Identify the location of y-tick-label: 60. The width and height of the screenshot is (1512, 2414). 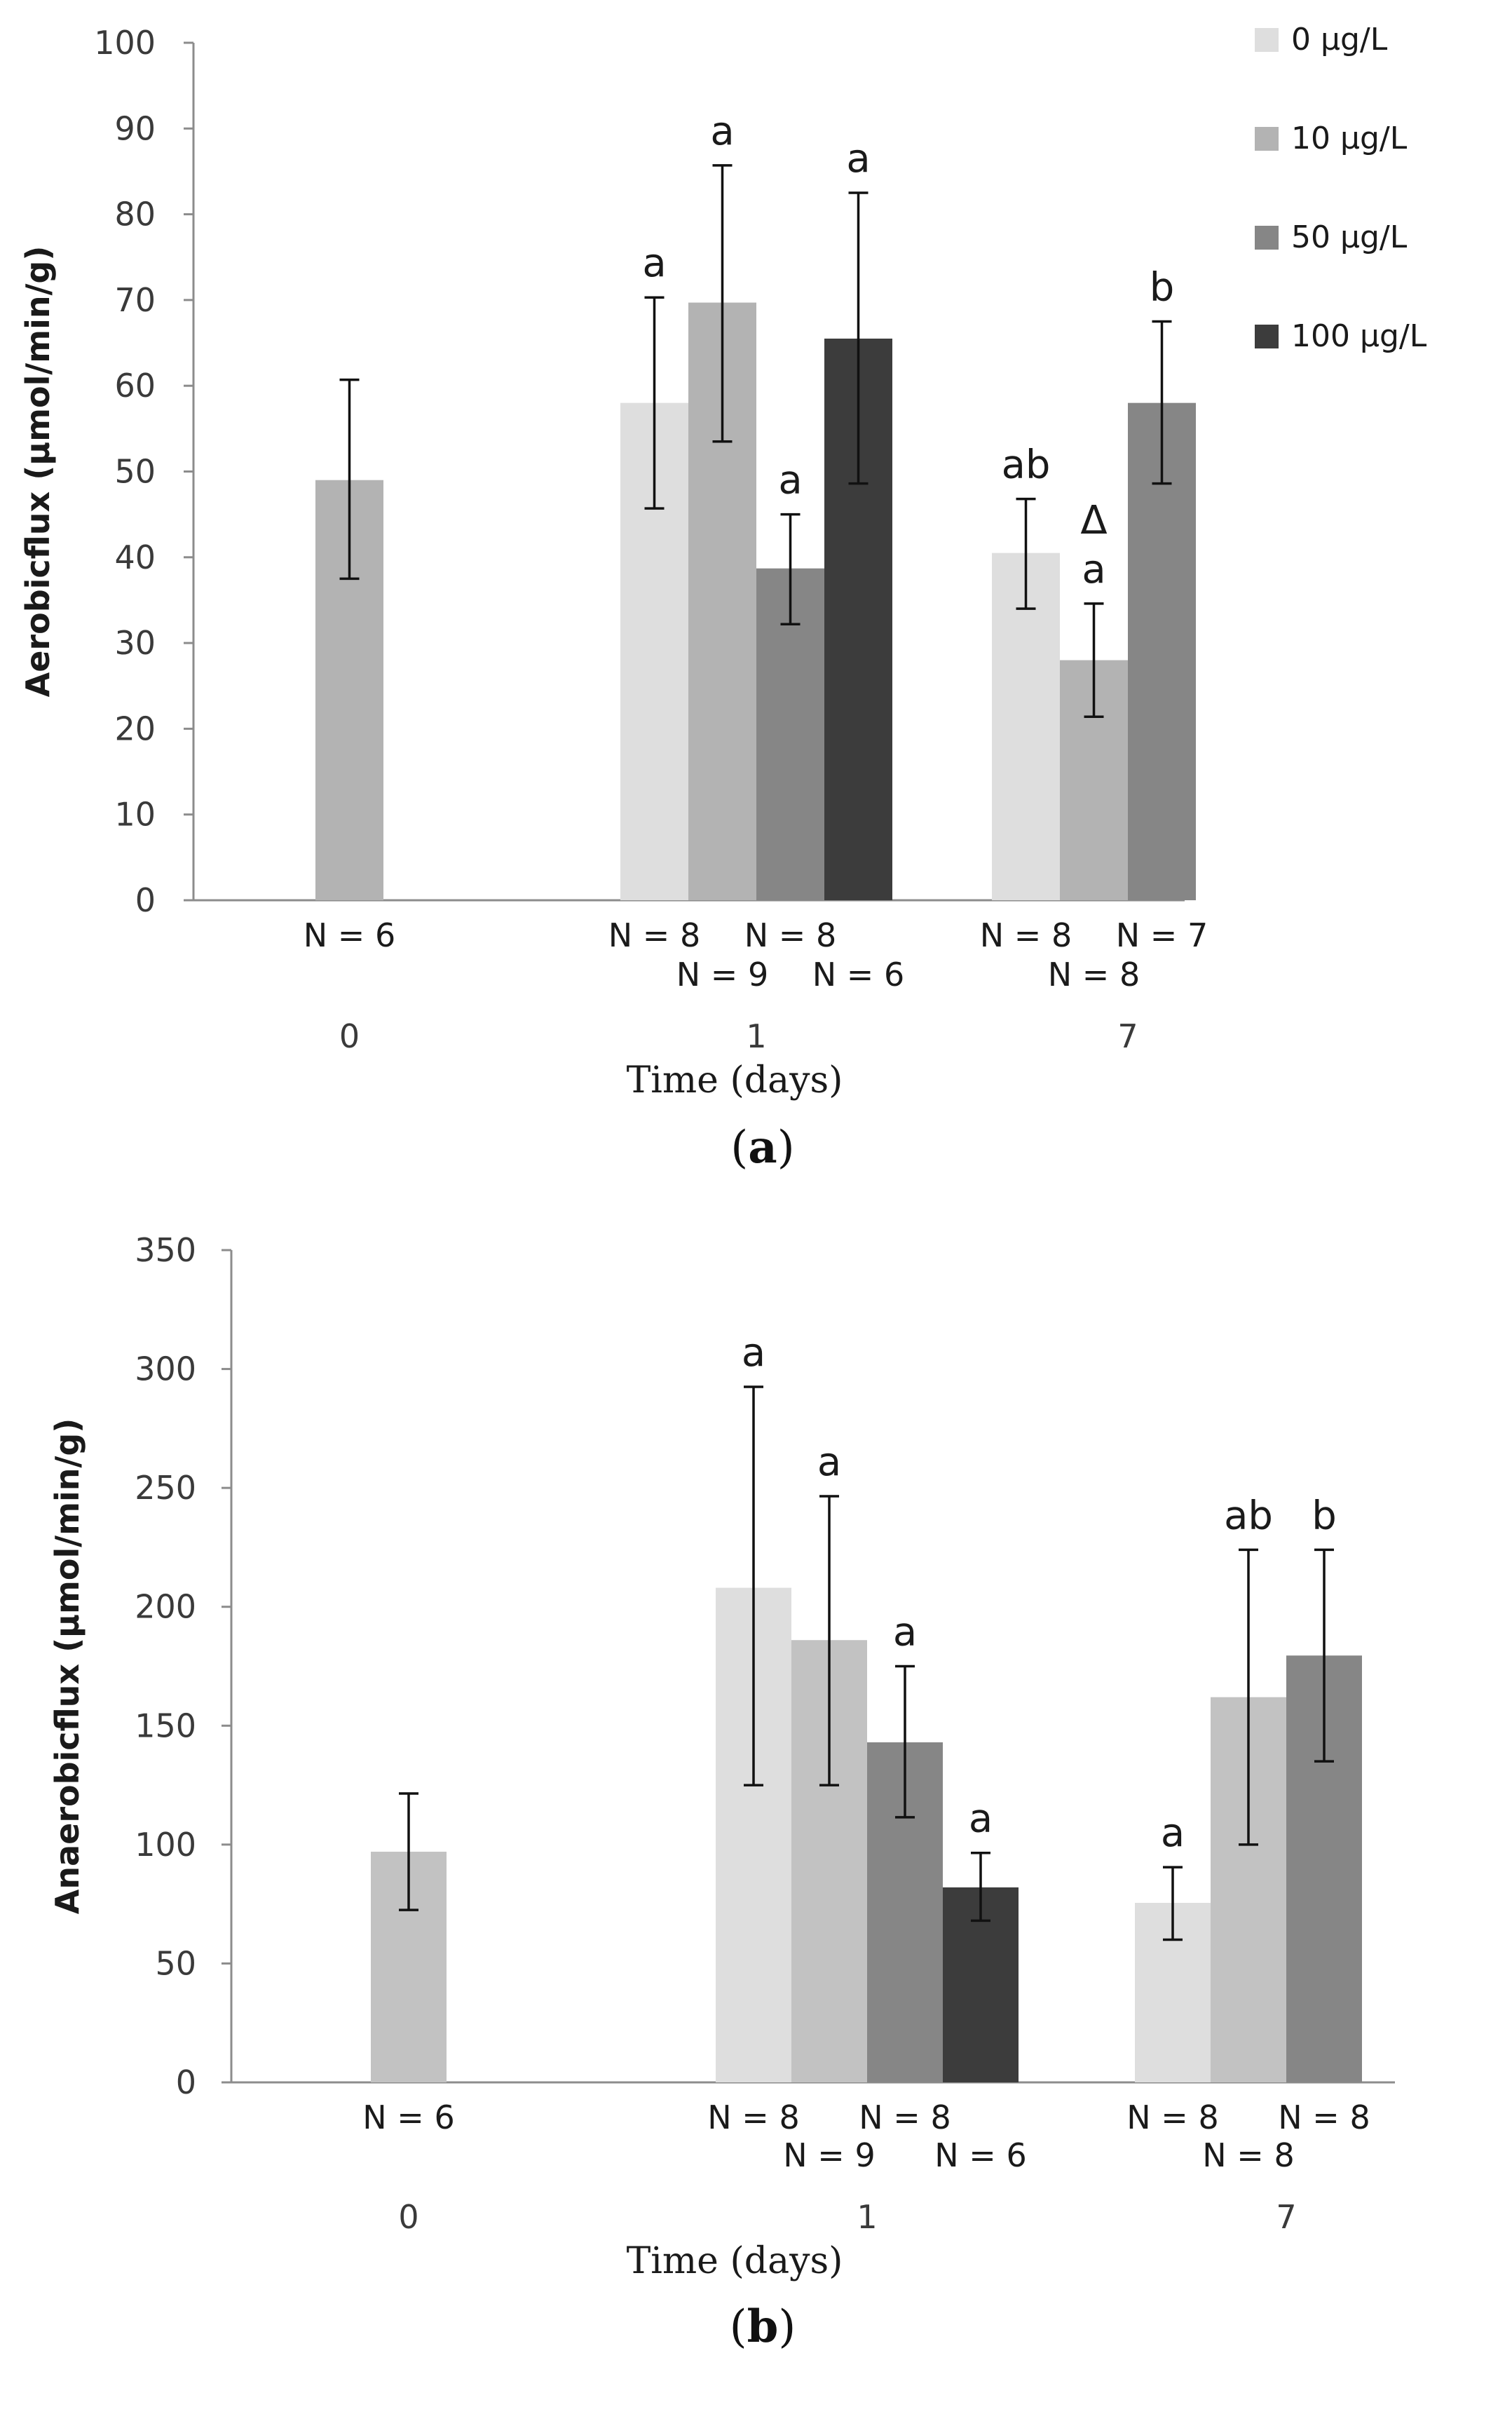
(135, 386).